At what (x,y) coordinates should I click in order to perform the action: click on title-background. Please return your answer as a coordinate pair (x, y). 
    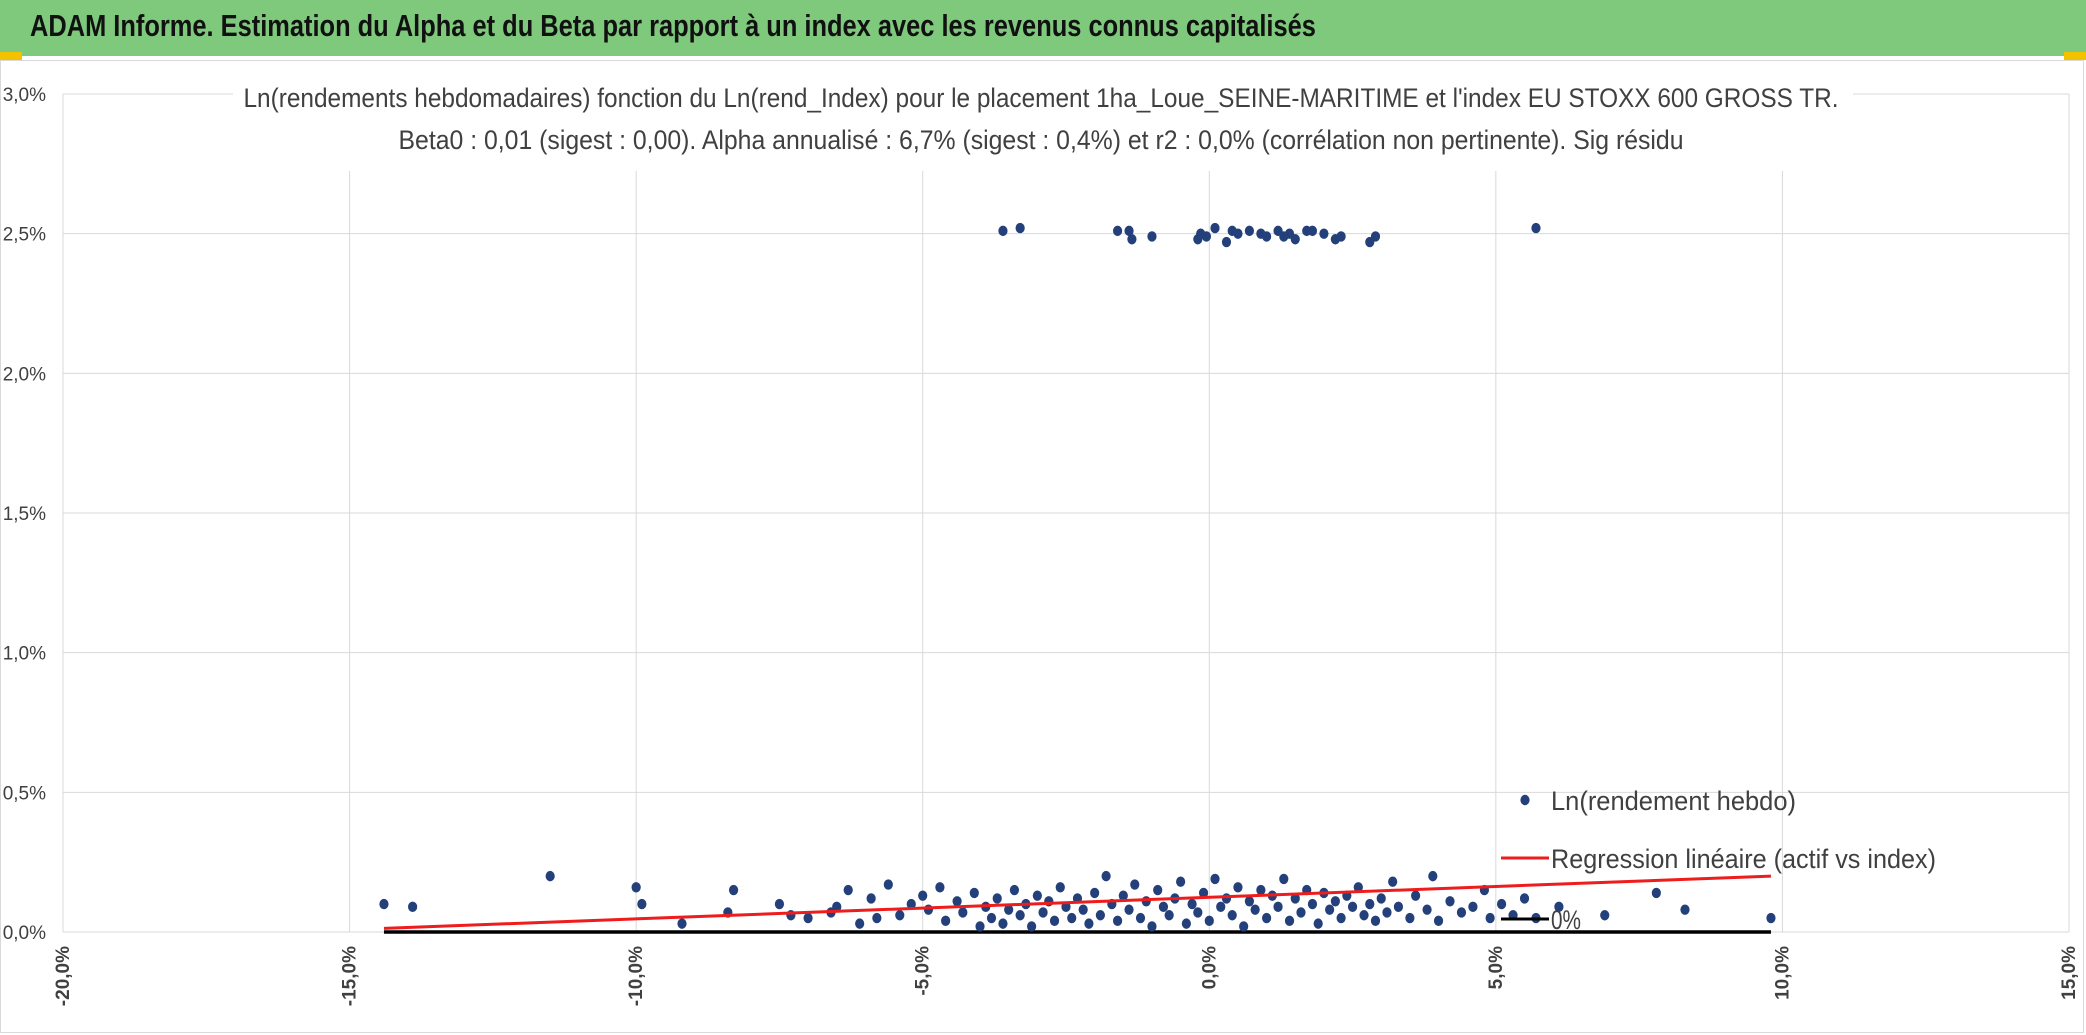
    Looking at the image, I should click on (1043, 118).